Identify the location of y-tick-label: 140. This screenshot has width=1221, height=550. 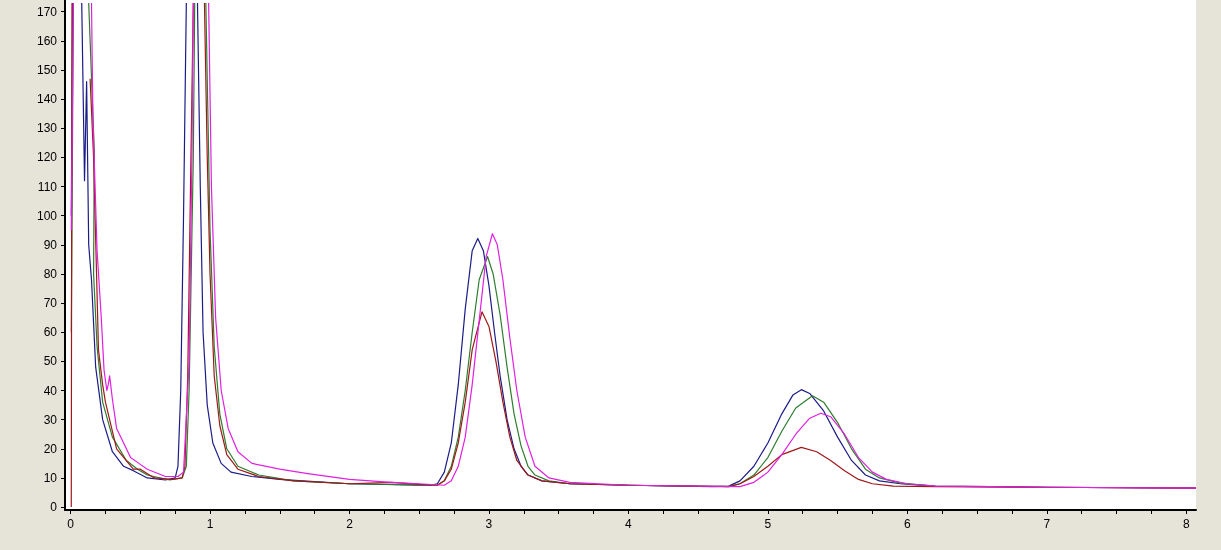
(47, 99).